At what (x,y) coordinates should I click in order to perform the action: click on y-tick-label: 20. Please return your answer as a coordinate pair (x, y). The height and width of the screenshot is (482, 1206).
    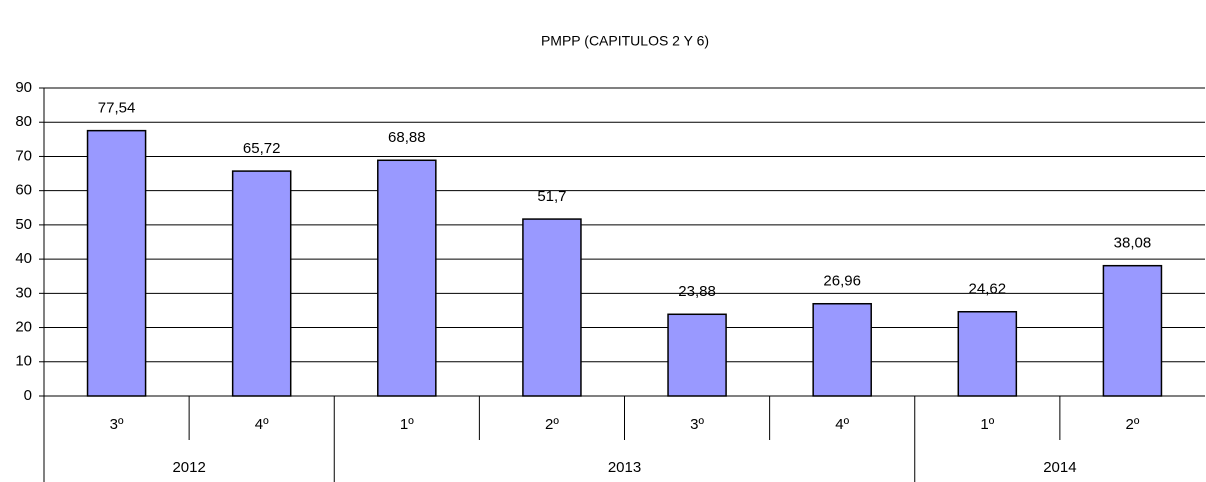
    Looking at the image, I should click on (23, 327).